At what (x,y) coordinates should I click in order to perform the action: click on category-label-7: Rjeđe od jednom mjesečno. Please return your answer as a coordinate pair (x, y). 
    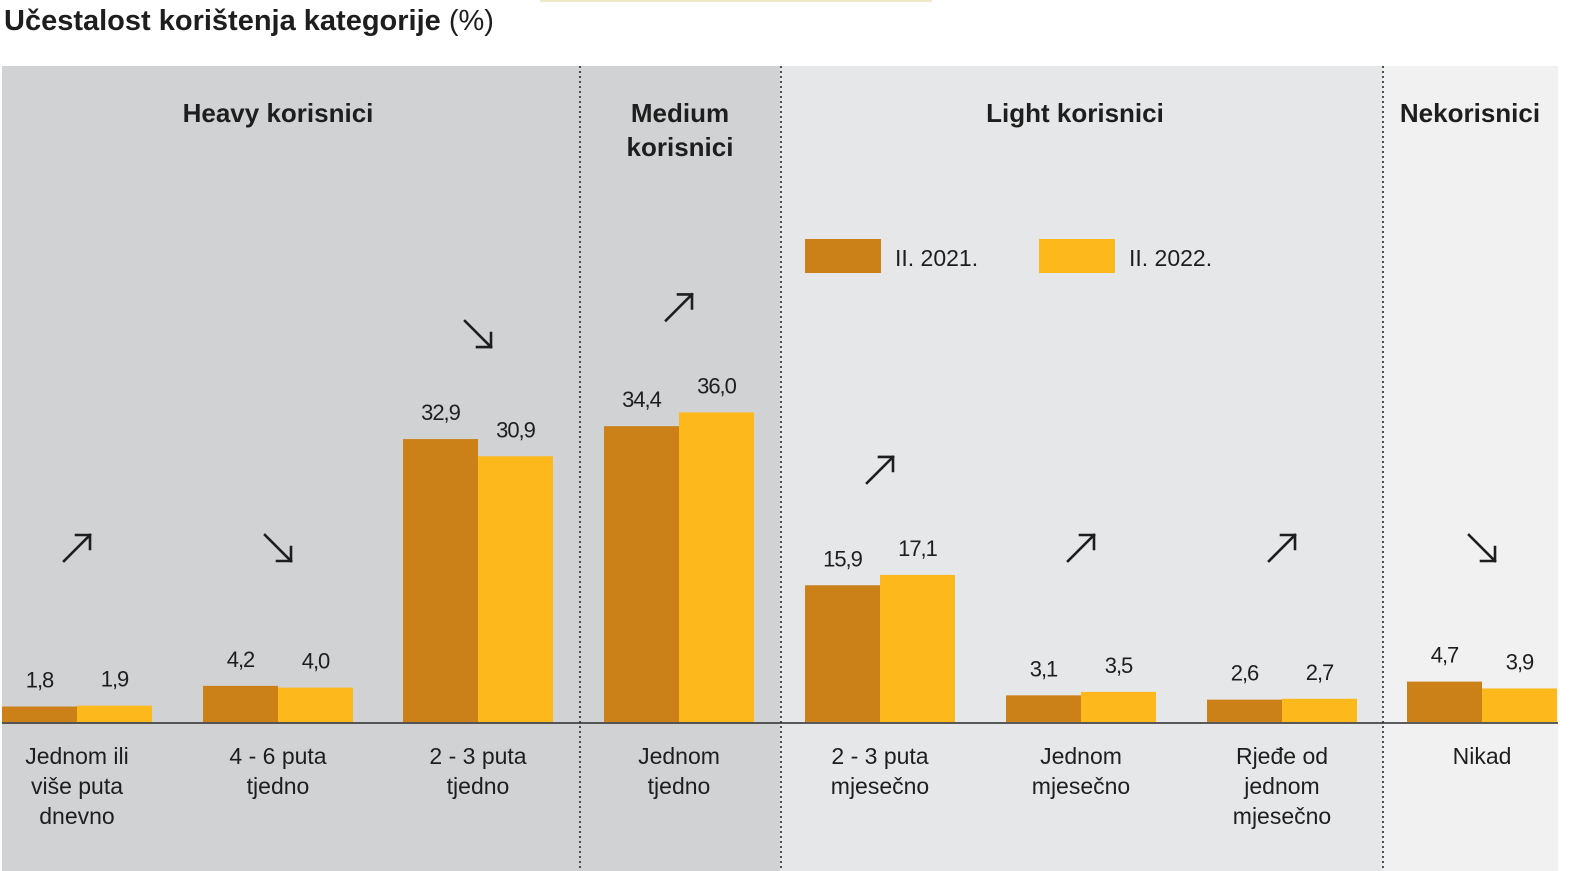
    Looking at the image, I should click on (1282, 786).